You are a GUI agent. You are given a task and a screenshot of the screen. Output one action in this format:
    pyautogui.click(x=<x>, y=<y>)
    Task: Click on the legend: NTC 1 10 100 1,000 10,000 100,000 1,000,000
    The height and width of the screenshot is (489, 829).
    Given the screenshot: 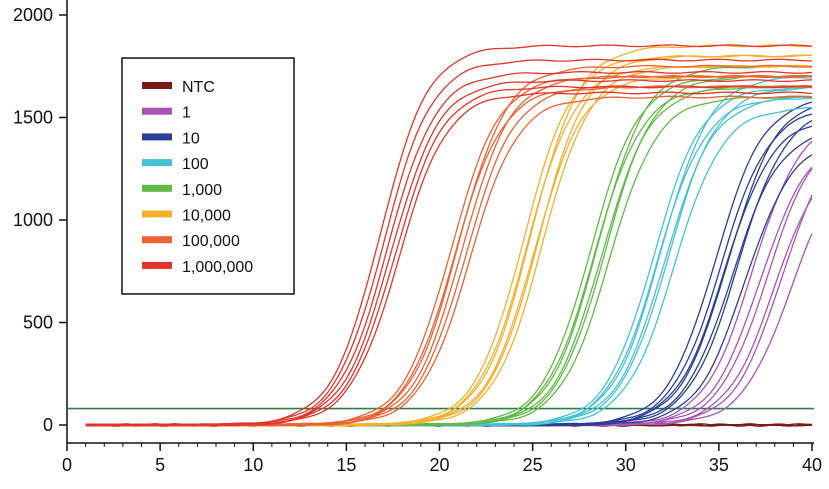 What is the action you would take?
    pyautogui.click(x=208, y=176)
    